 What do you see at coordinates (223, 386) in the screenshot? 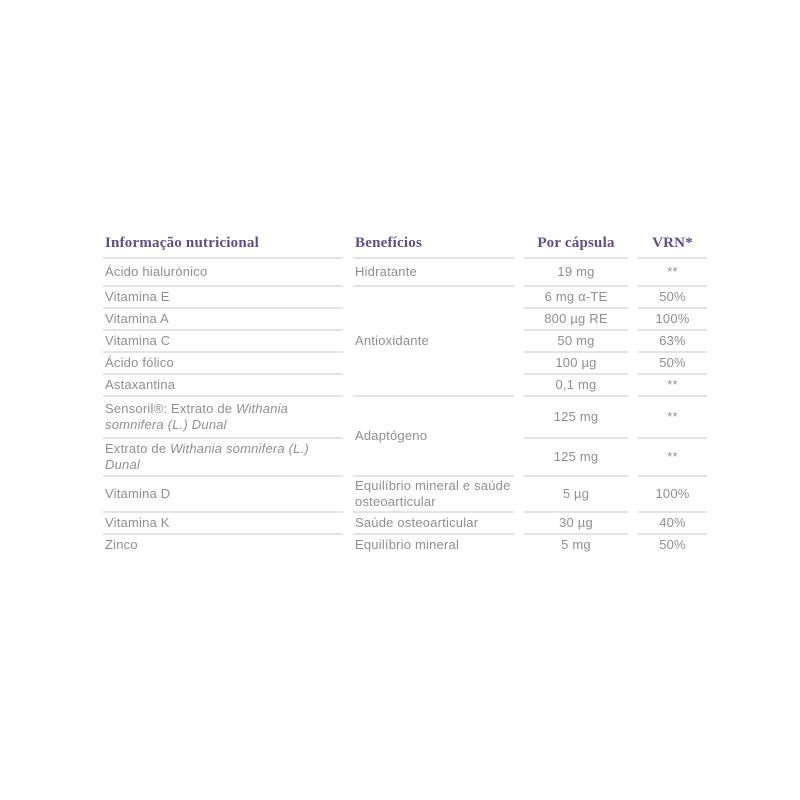
I see `nutrient-name: Astaxantina` at bounding box center [223, 386].